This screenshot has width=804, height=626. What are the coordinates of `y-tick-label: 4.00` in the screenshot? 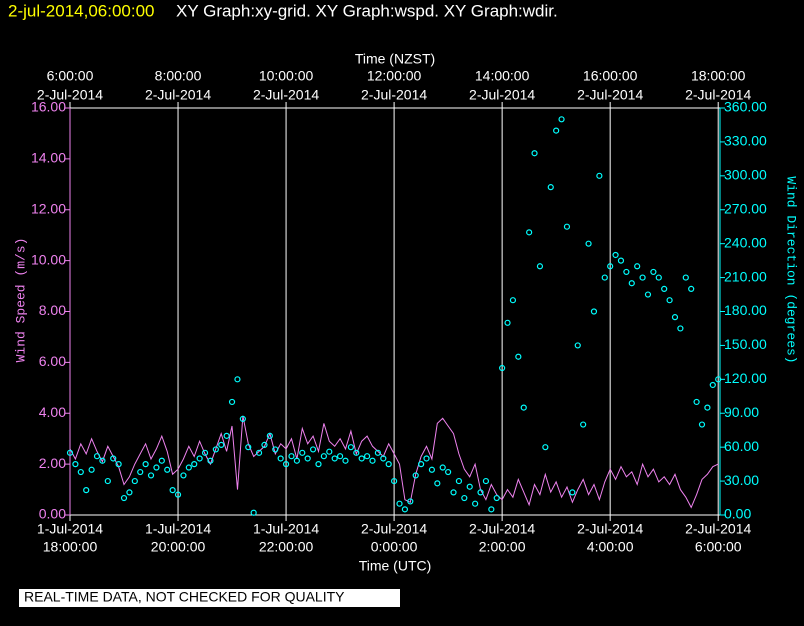 It's located at (52, 412).